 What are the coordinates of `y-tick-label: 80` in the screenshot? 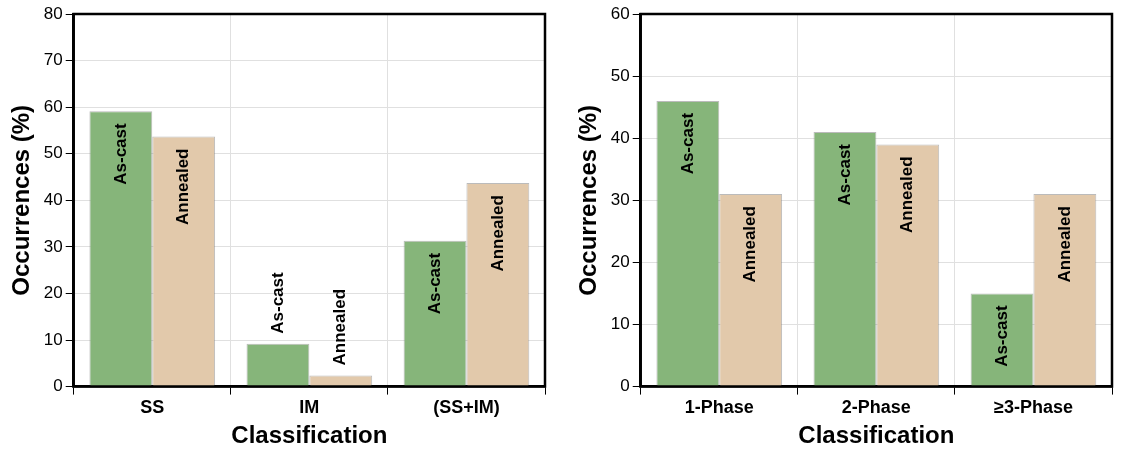 It's located at (53, 13).